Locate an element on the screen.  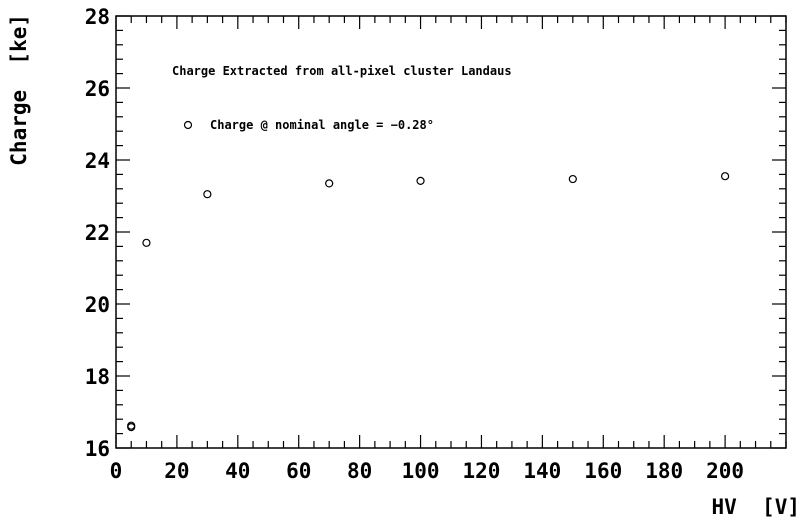
x-tick-label: 20 is located at coordinates (176, 471).